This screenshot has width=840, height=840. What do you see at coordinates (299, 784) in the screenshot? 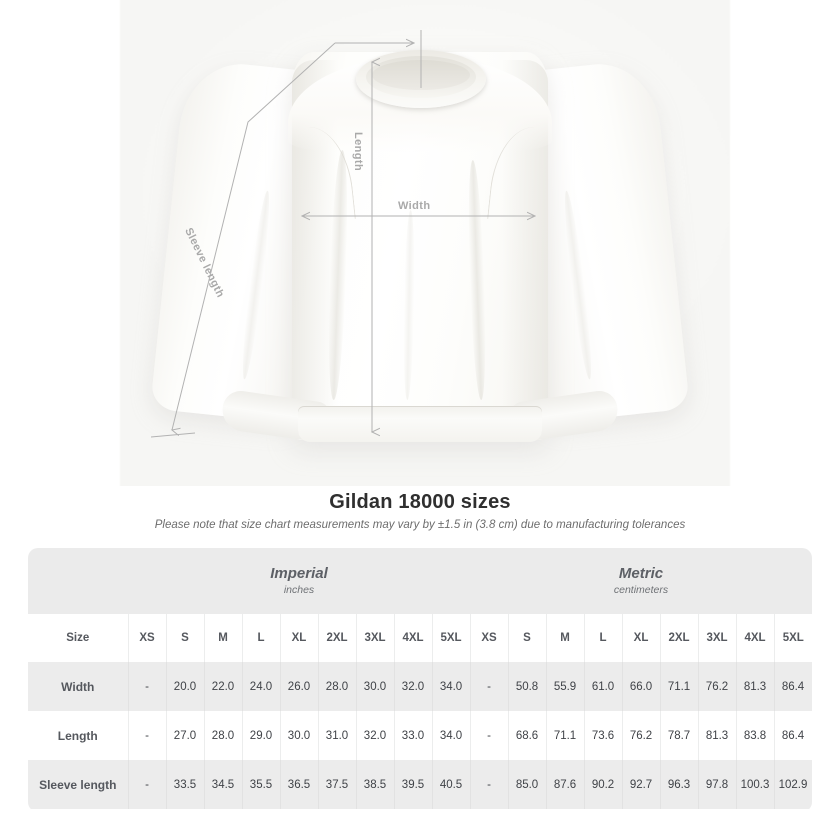
I see `table-cell: 36.5` at bounding box center [299, 784].